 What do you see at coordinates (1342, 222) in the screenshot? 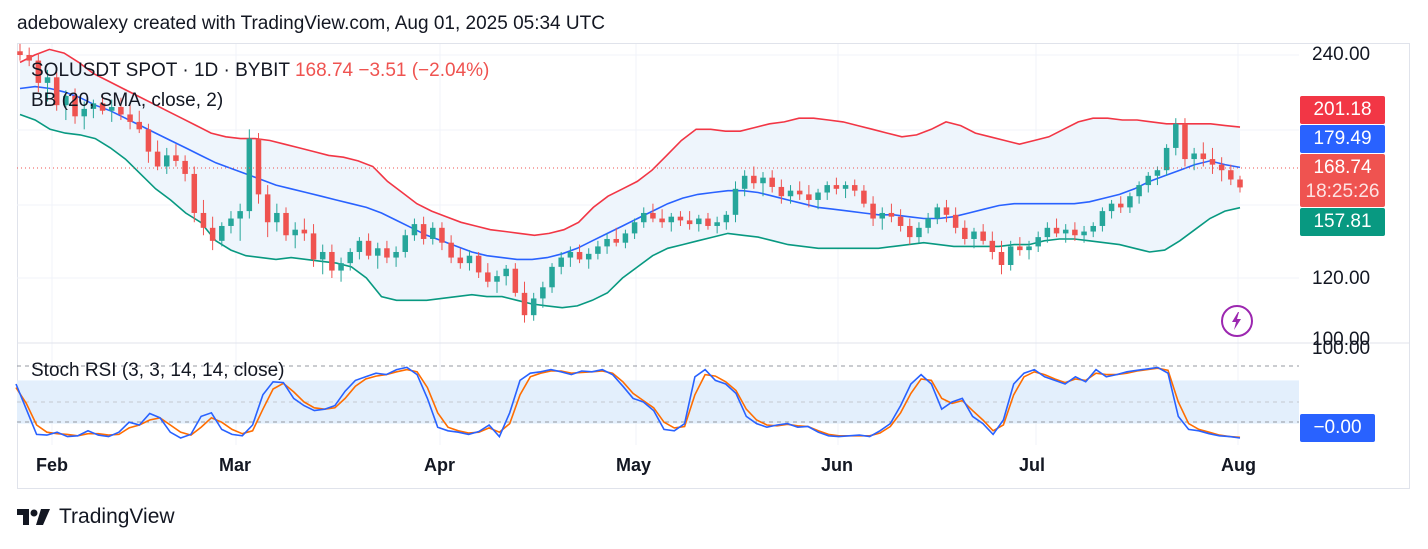
I see `bb-lower-tag: 157.81` at bounding box center [1342, 222].